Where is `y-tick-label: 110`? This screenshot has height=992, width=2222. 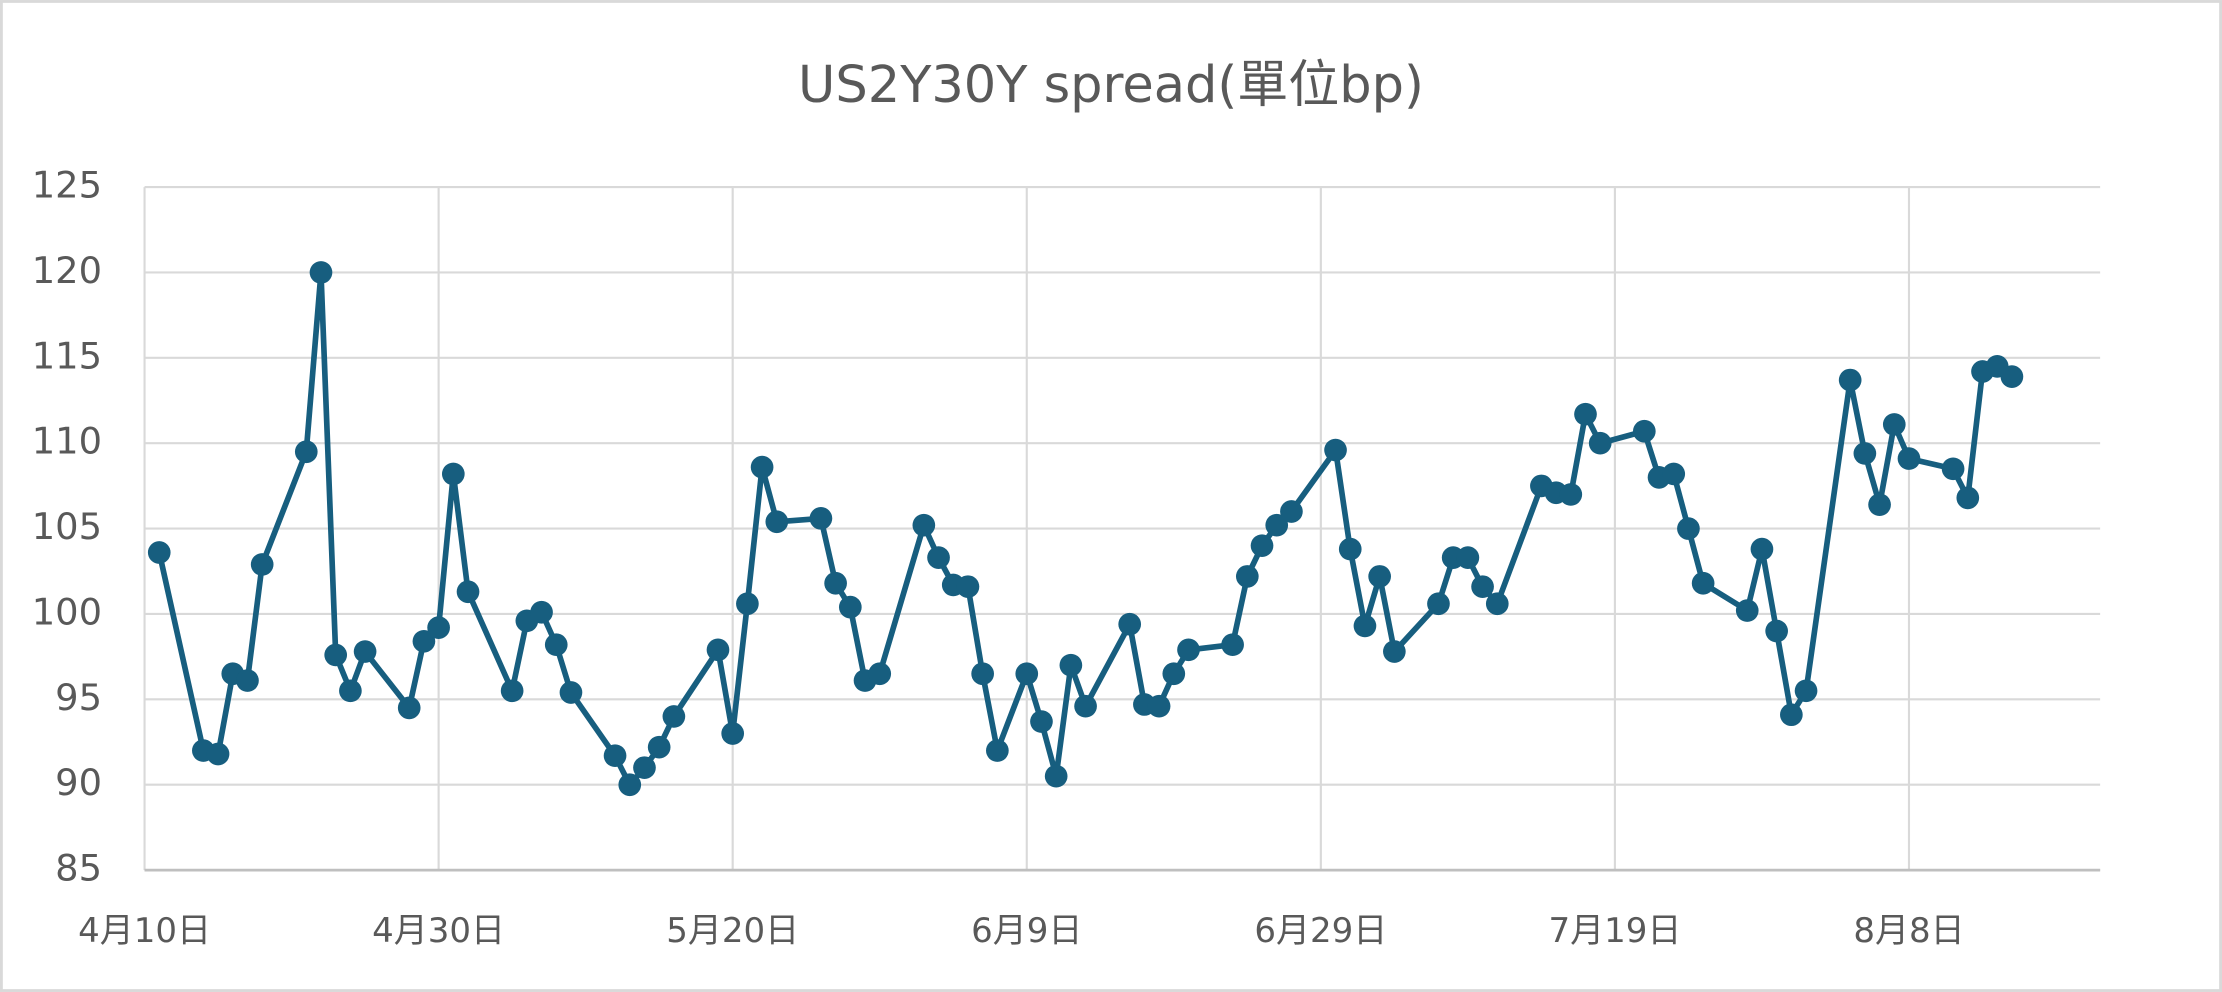
y-tick-label: 110 is located at coordinates (67, 441).